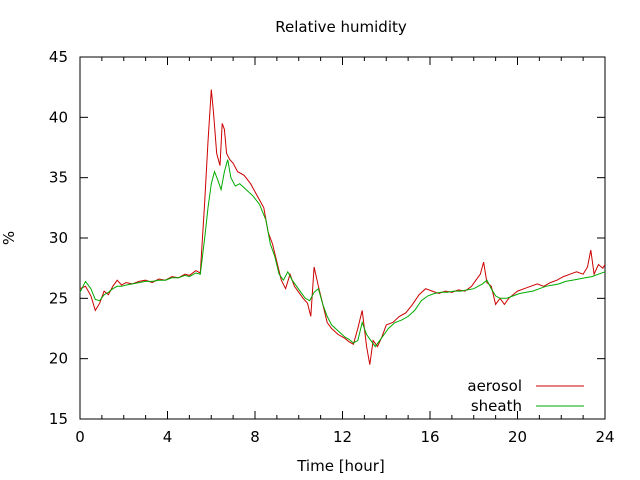 The height and width of the screenshot is (480, 640). Describe the element at coordinates (58, 57) in the screenshot. I see `y-tick-label: 45` at that location.